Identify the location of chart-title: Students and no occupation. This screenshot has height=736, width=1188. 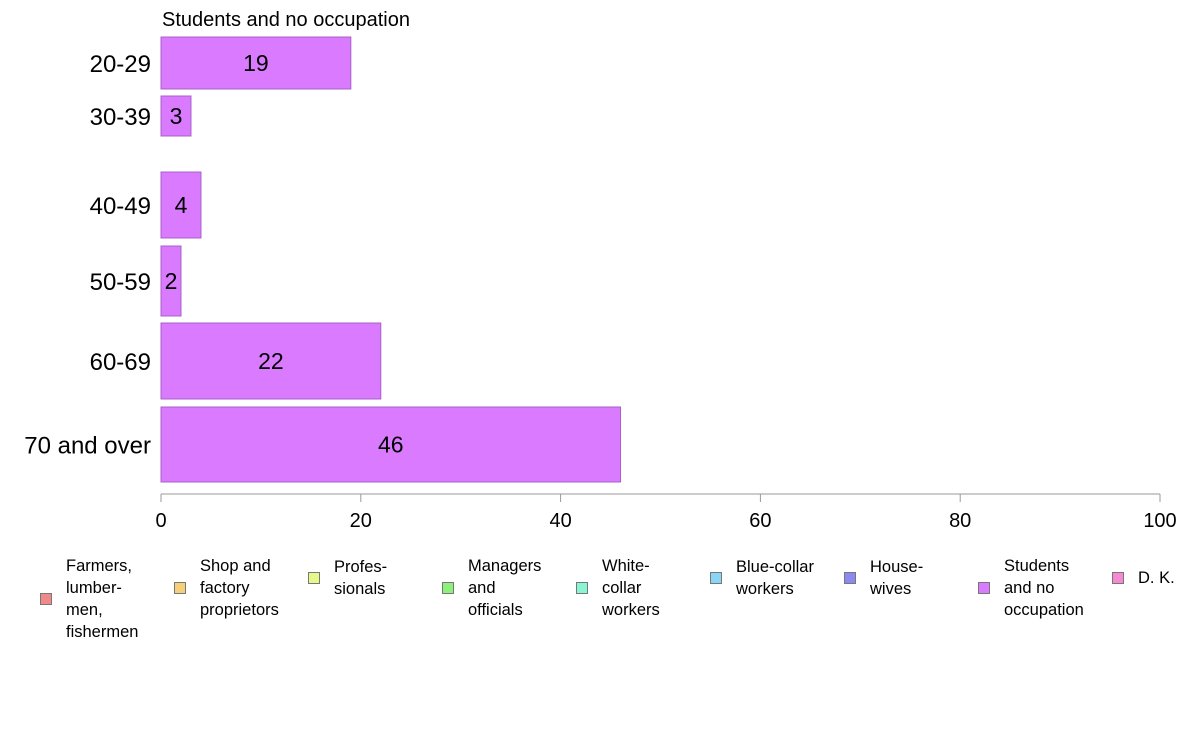
(286, 20).